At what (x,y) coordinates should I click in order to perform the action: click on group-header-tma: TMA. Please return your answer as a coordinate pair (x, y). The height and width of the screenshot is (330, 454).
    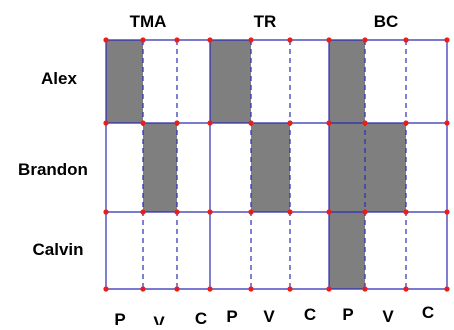
    Looking at the image, I should click on (148, 21).